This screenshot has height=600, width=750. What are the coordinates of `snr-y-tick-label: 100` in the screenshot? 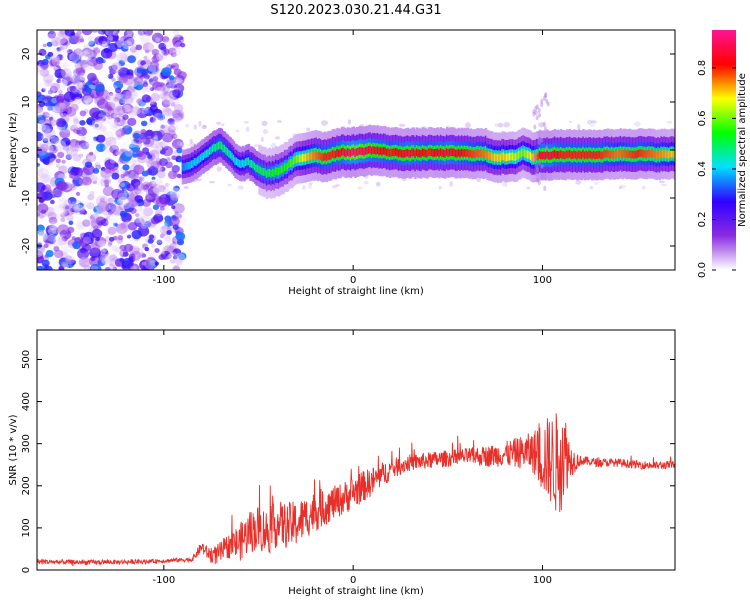 It's located at (26, 527).